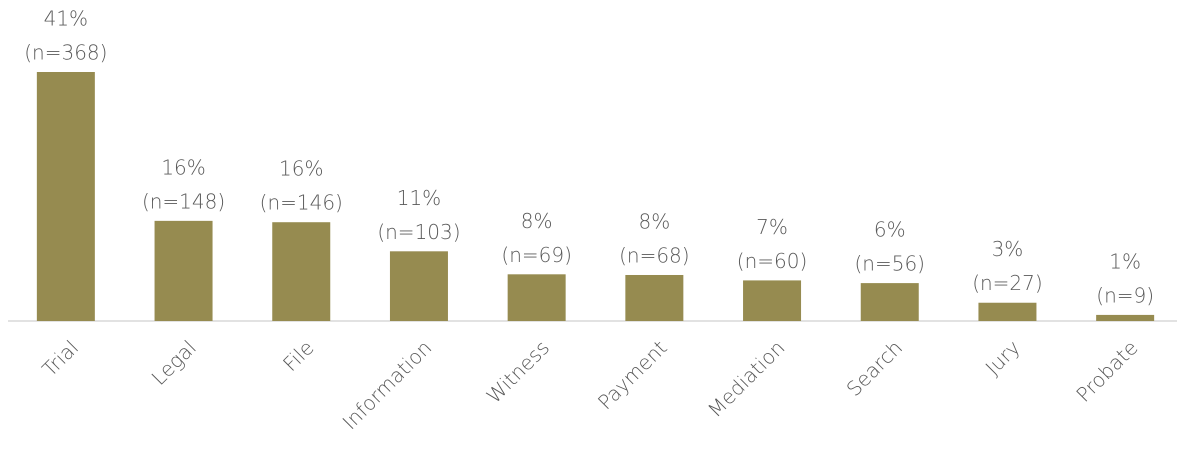 This screenshot has height=453, width=1177. I want to click on x-tick-label: Trial, so click(60, 358).